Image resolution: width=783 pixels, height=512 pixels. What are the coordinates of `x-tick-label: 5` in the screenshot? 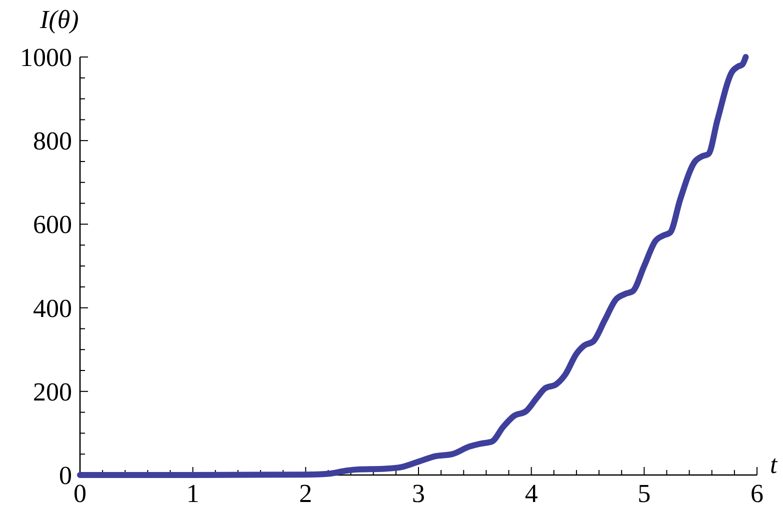 It's located at (644, 493).